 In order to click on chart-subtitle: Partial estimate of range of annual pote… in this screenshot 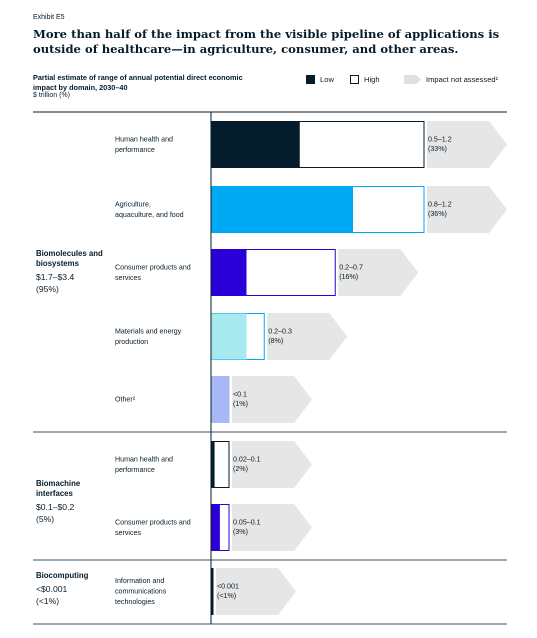, I will do `click(138, 82)`.